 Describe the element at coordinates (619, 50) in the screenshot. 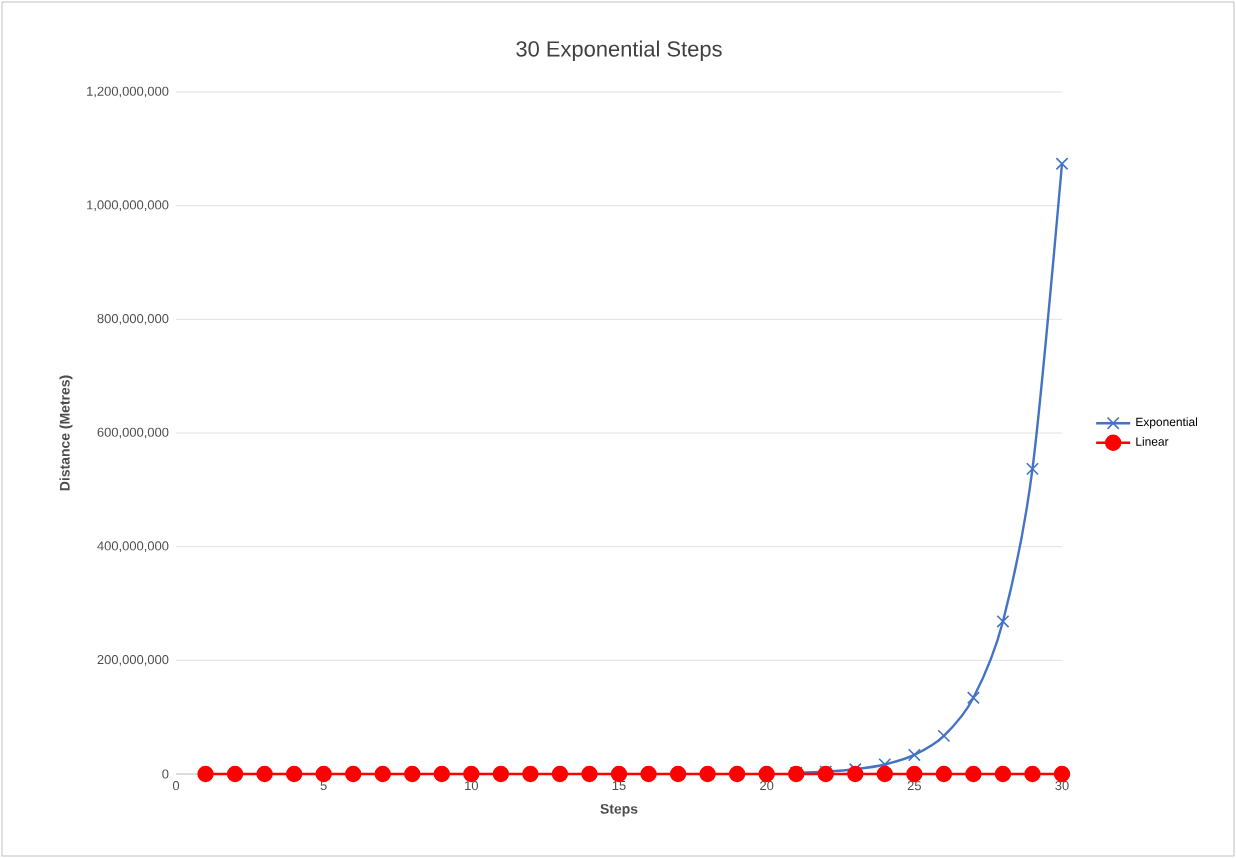

I see `chart-title: 30 Exponential Steps` at that location.